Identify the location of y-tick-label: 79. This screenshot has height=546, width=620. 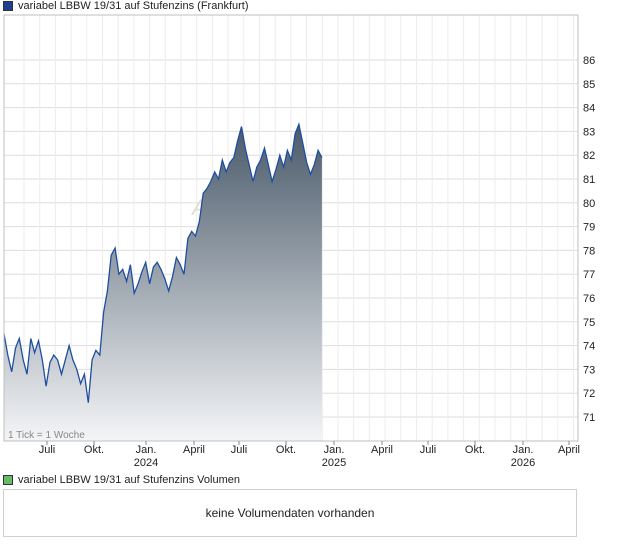
(589, 228).